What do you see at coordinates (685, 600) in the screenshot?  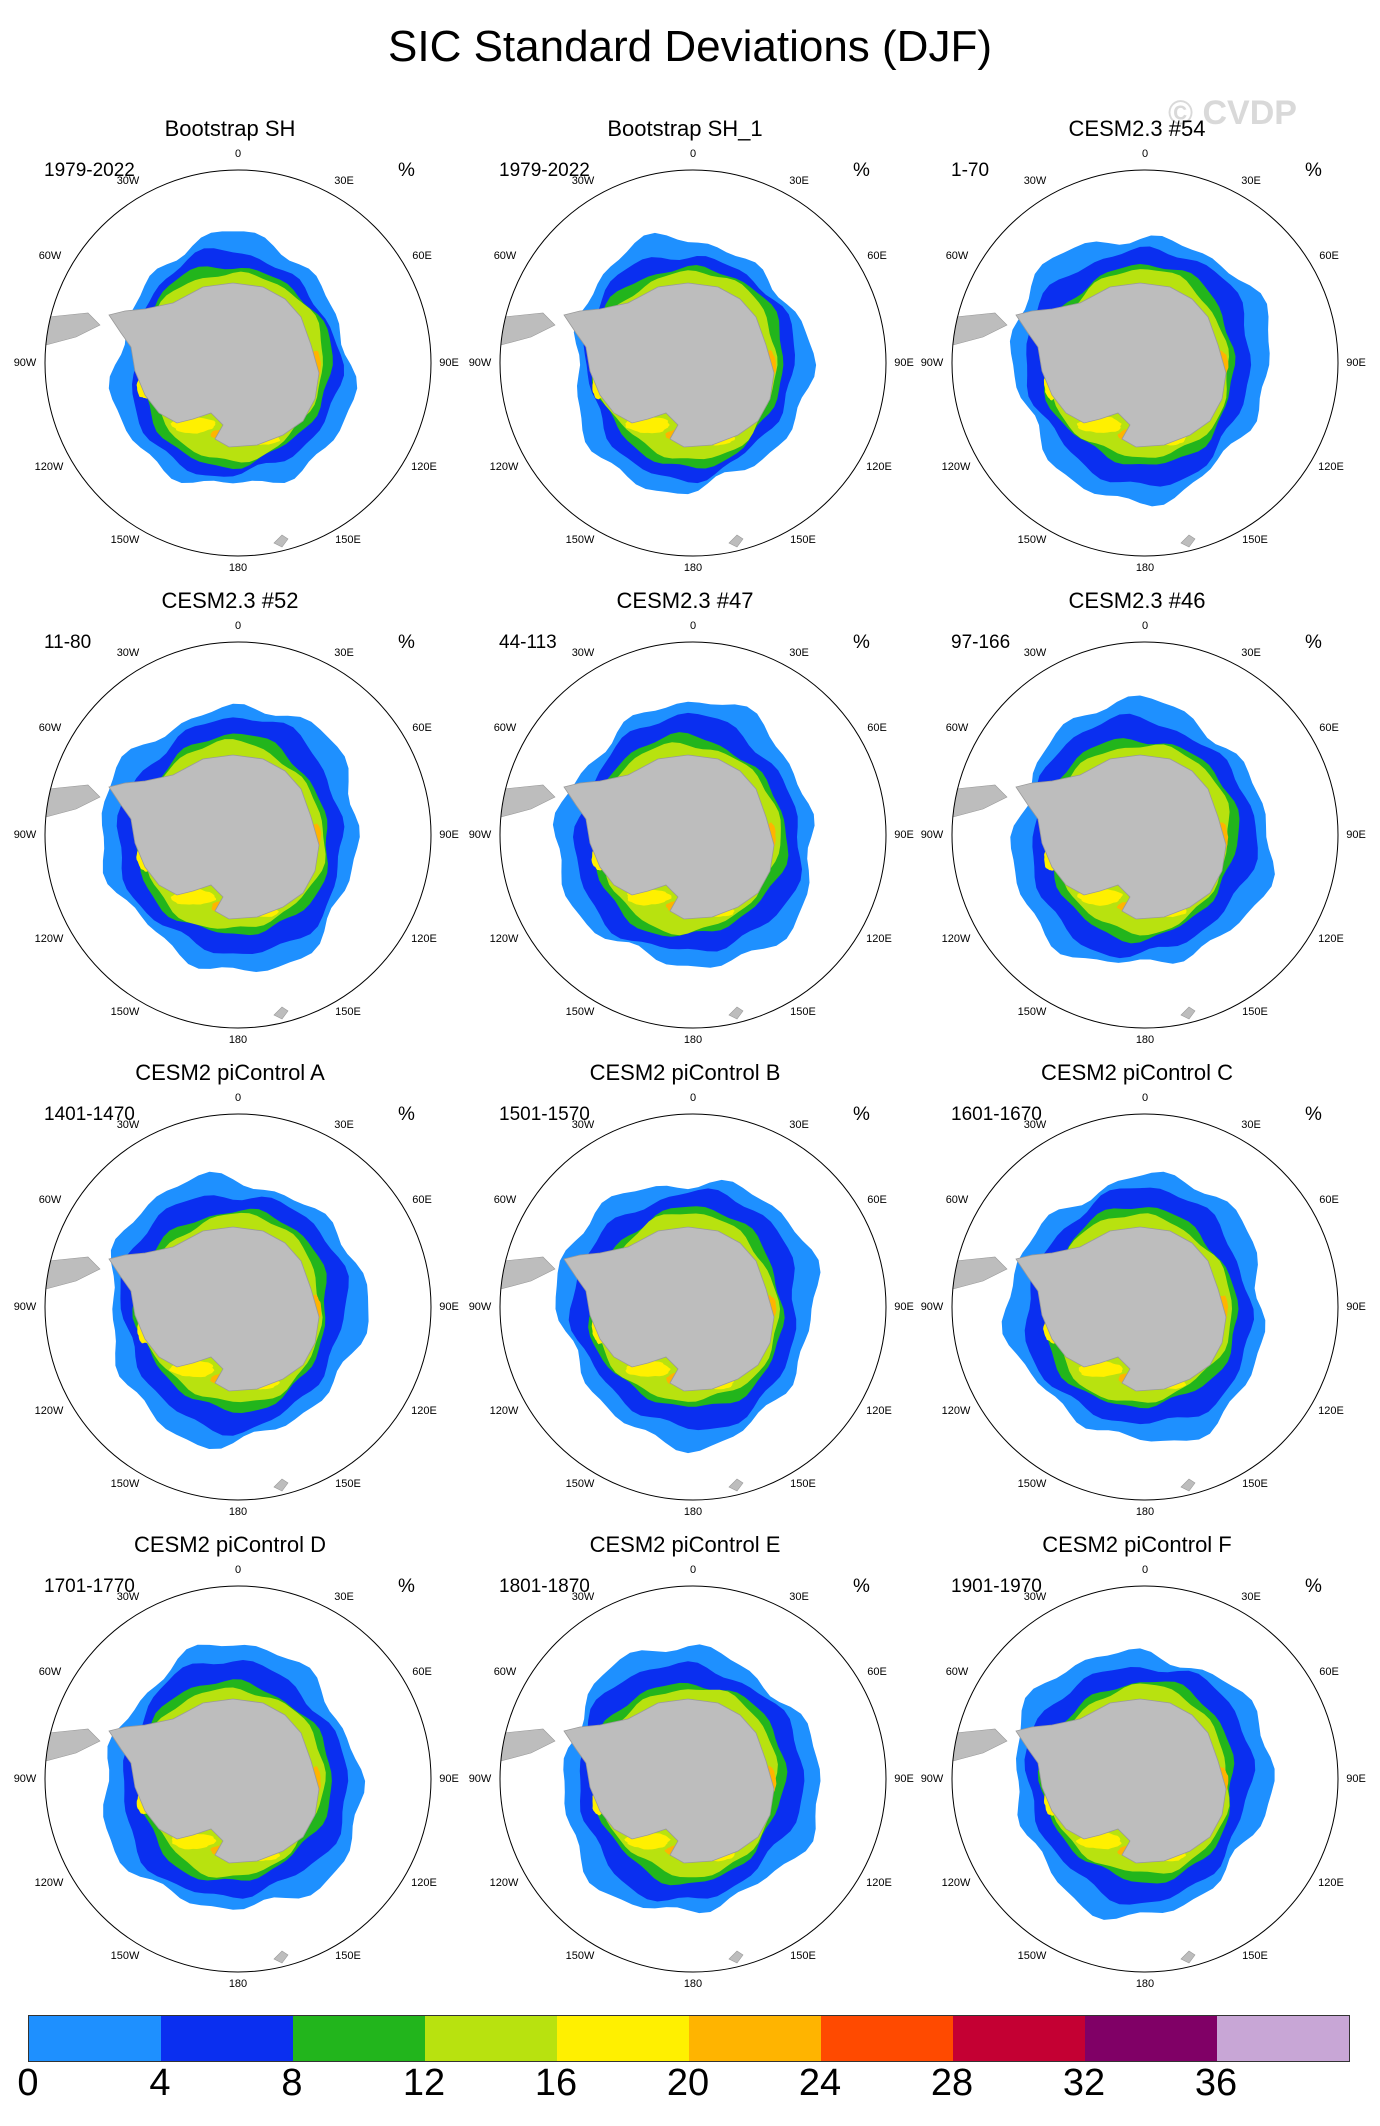 I see `panel-title: CESM2.3 #47` at bounding box center [685, 600].